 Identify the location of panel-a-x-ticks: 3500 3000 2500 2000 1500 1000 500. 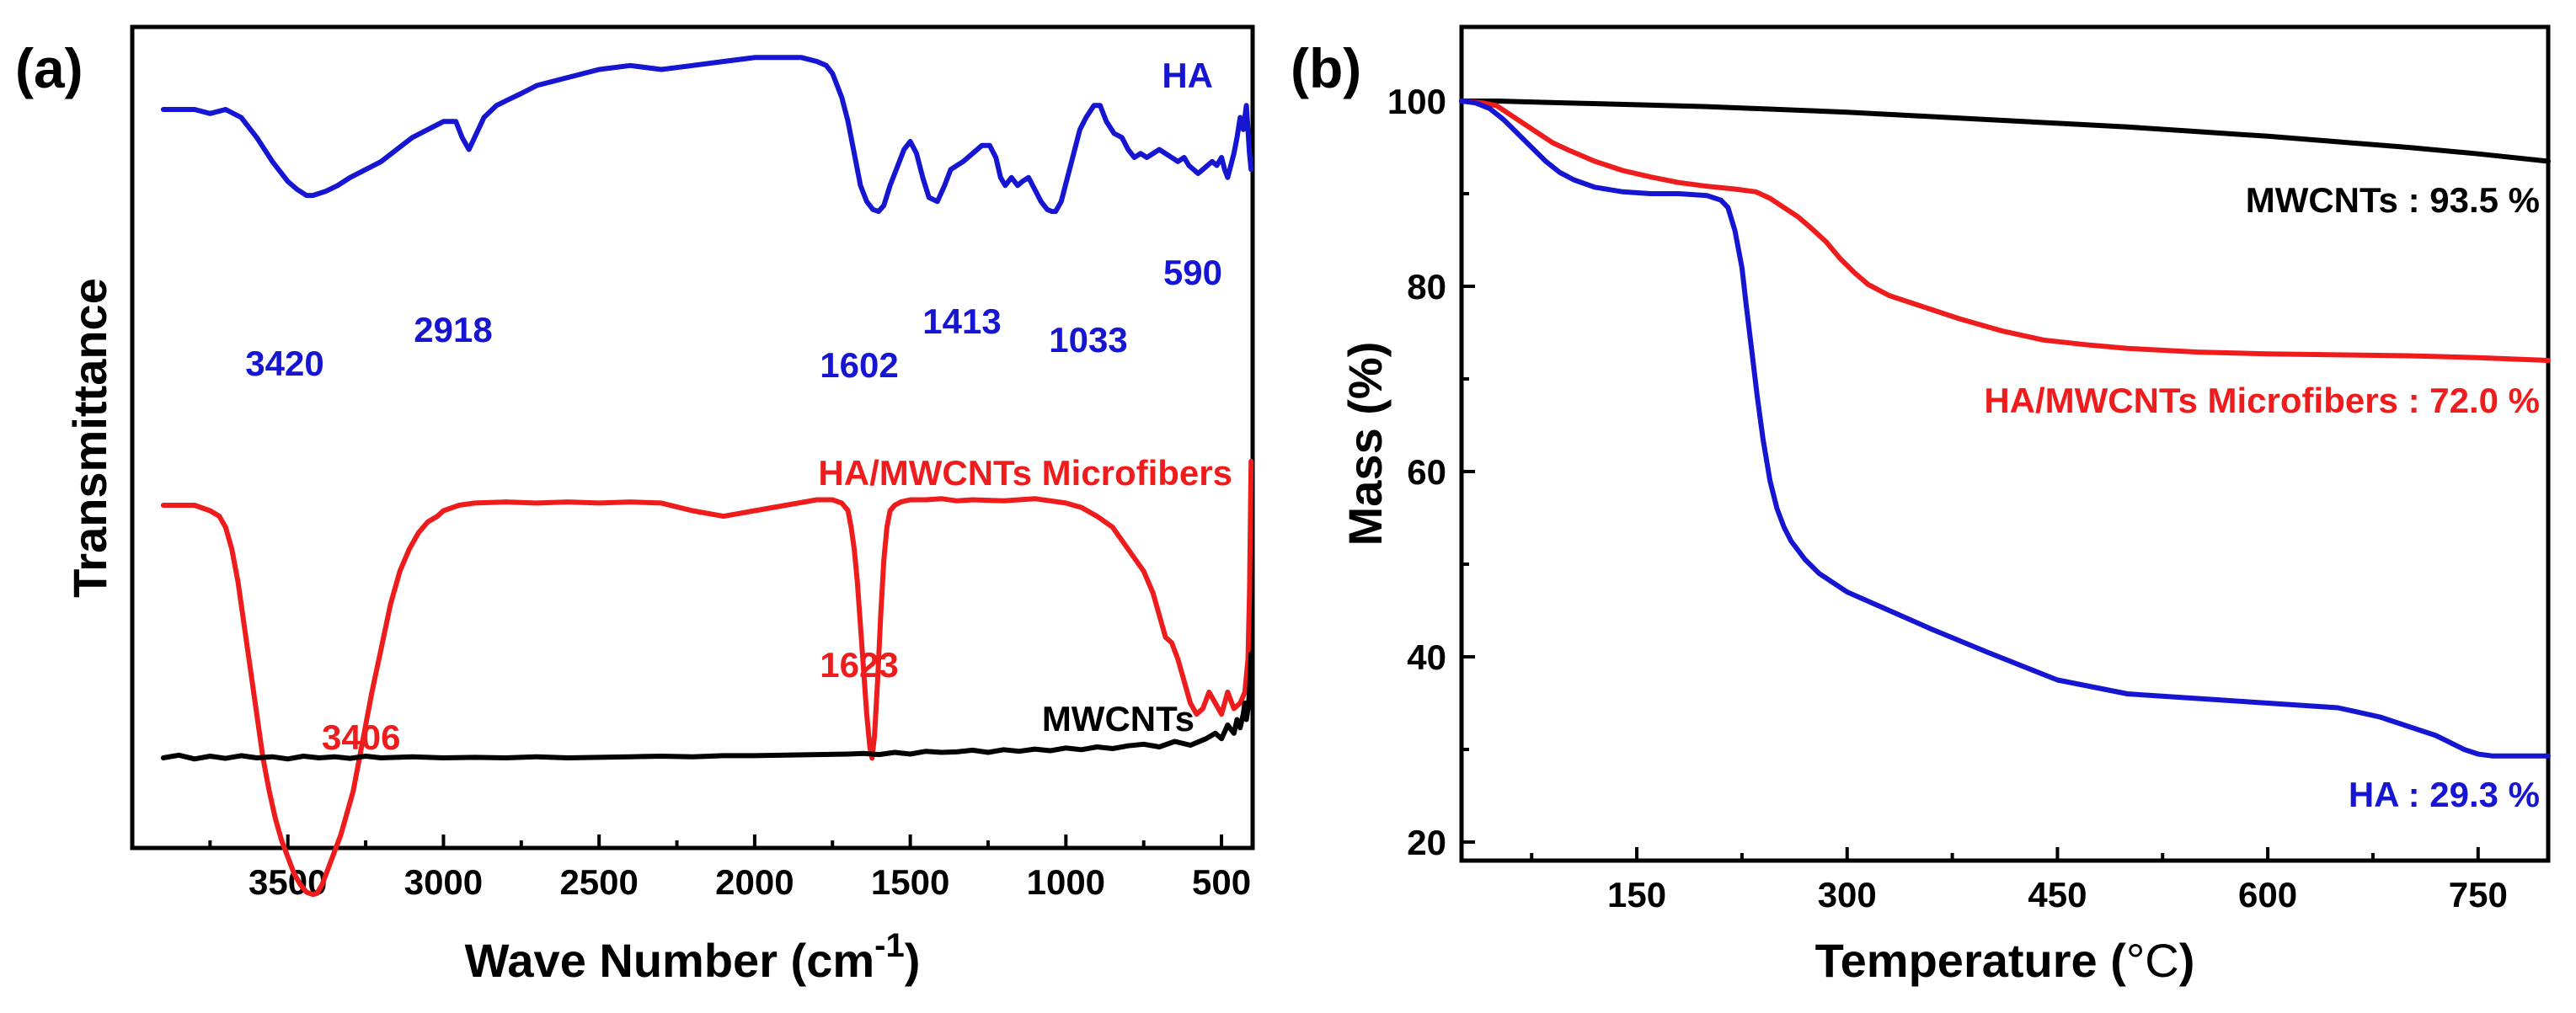
(729, 868).